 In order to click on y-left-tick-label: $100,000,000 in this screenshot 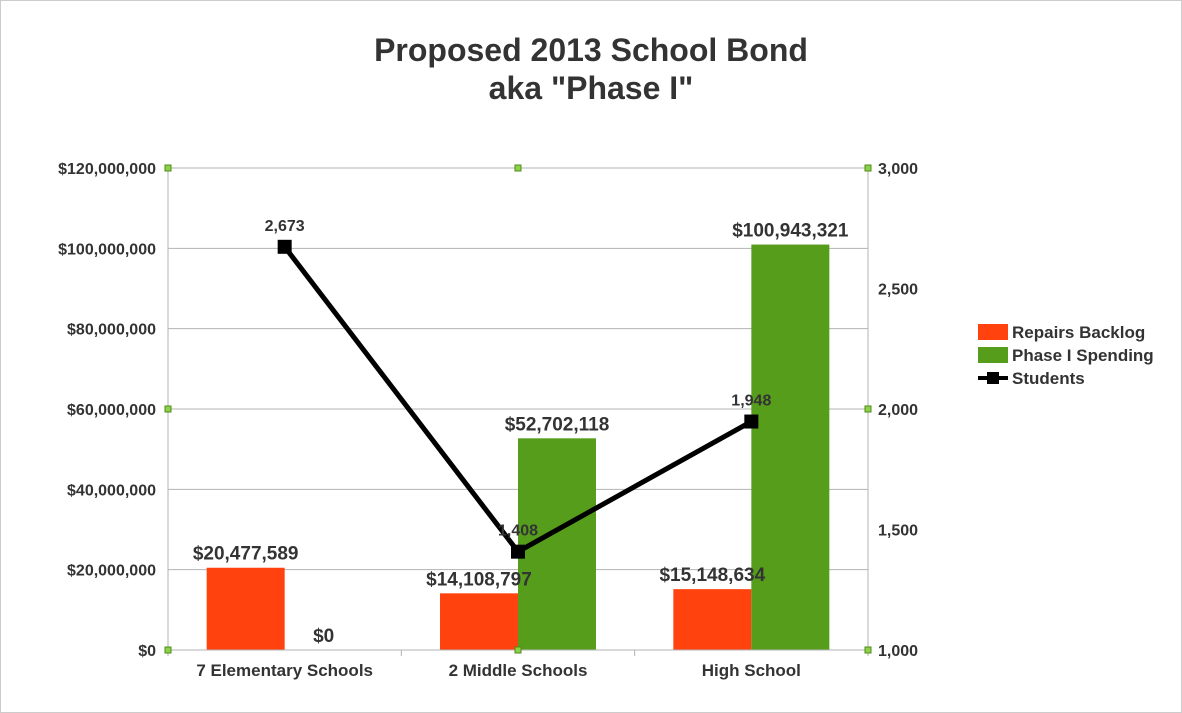, I will do `click(107, 249)`.